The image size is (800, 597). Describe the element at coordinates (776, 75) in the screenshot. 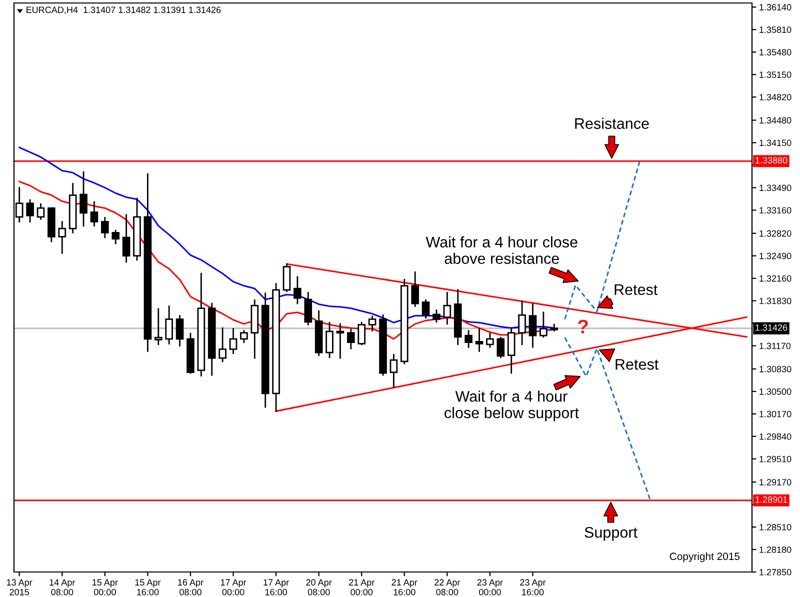

I see `y-tick-label: 1.35150` at that location.